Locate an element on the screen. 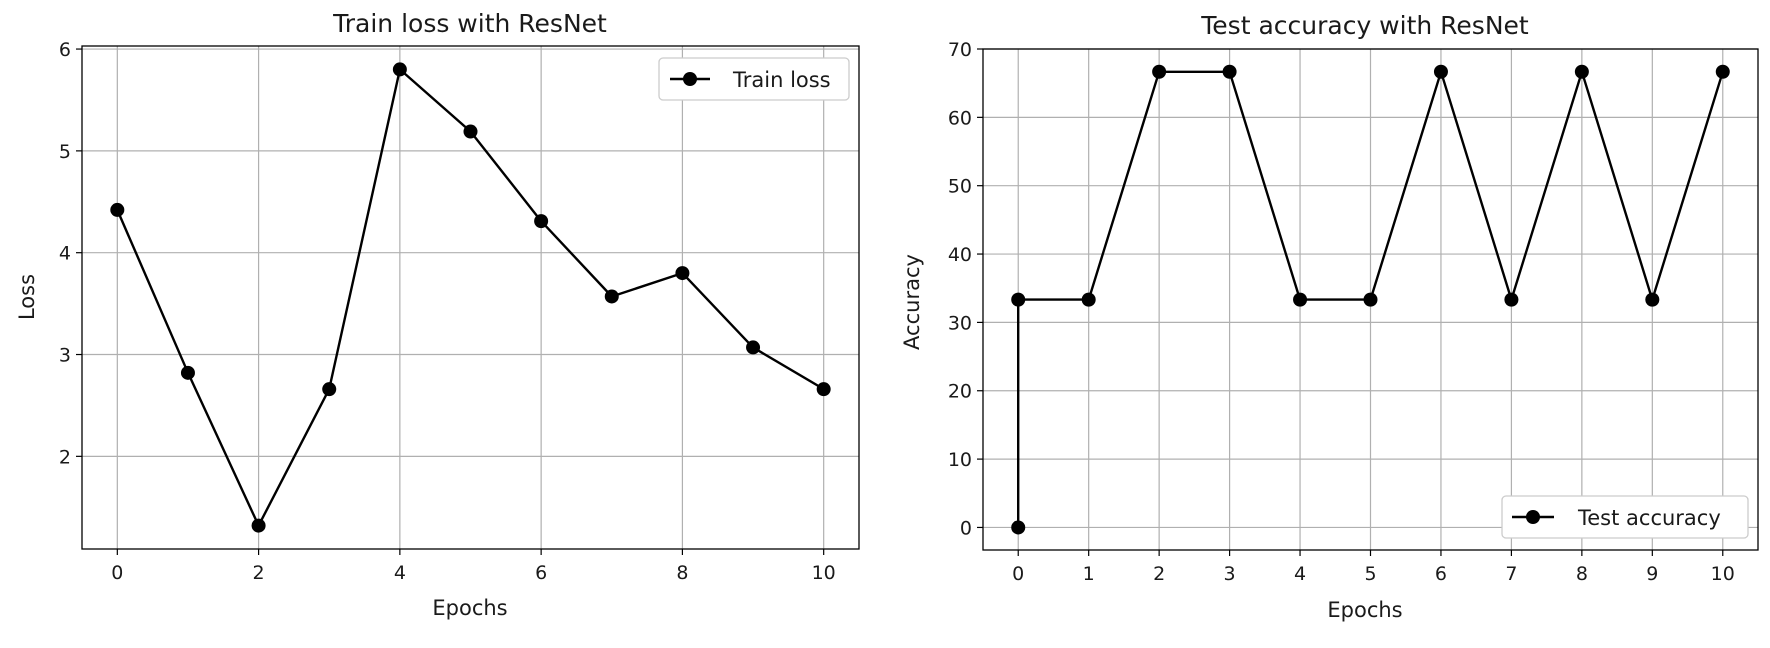 This screenshot has width=1770, height=648. legend: Train loss is located at coordinates (754, 79).